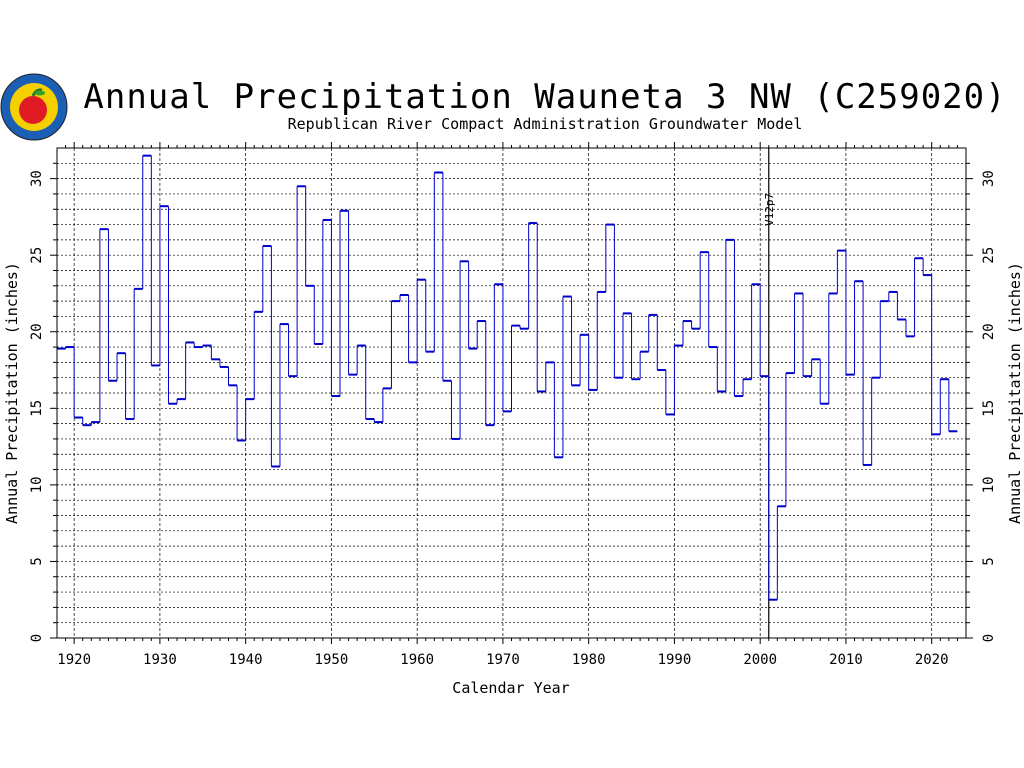 The image size is (1024, 768). Describe the element at coordinates (246, 660) in the screenshot. I see `x-tick-label: 1940` at that location.